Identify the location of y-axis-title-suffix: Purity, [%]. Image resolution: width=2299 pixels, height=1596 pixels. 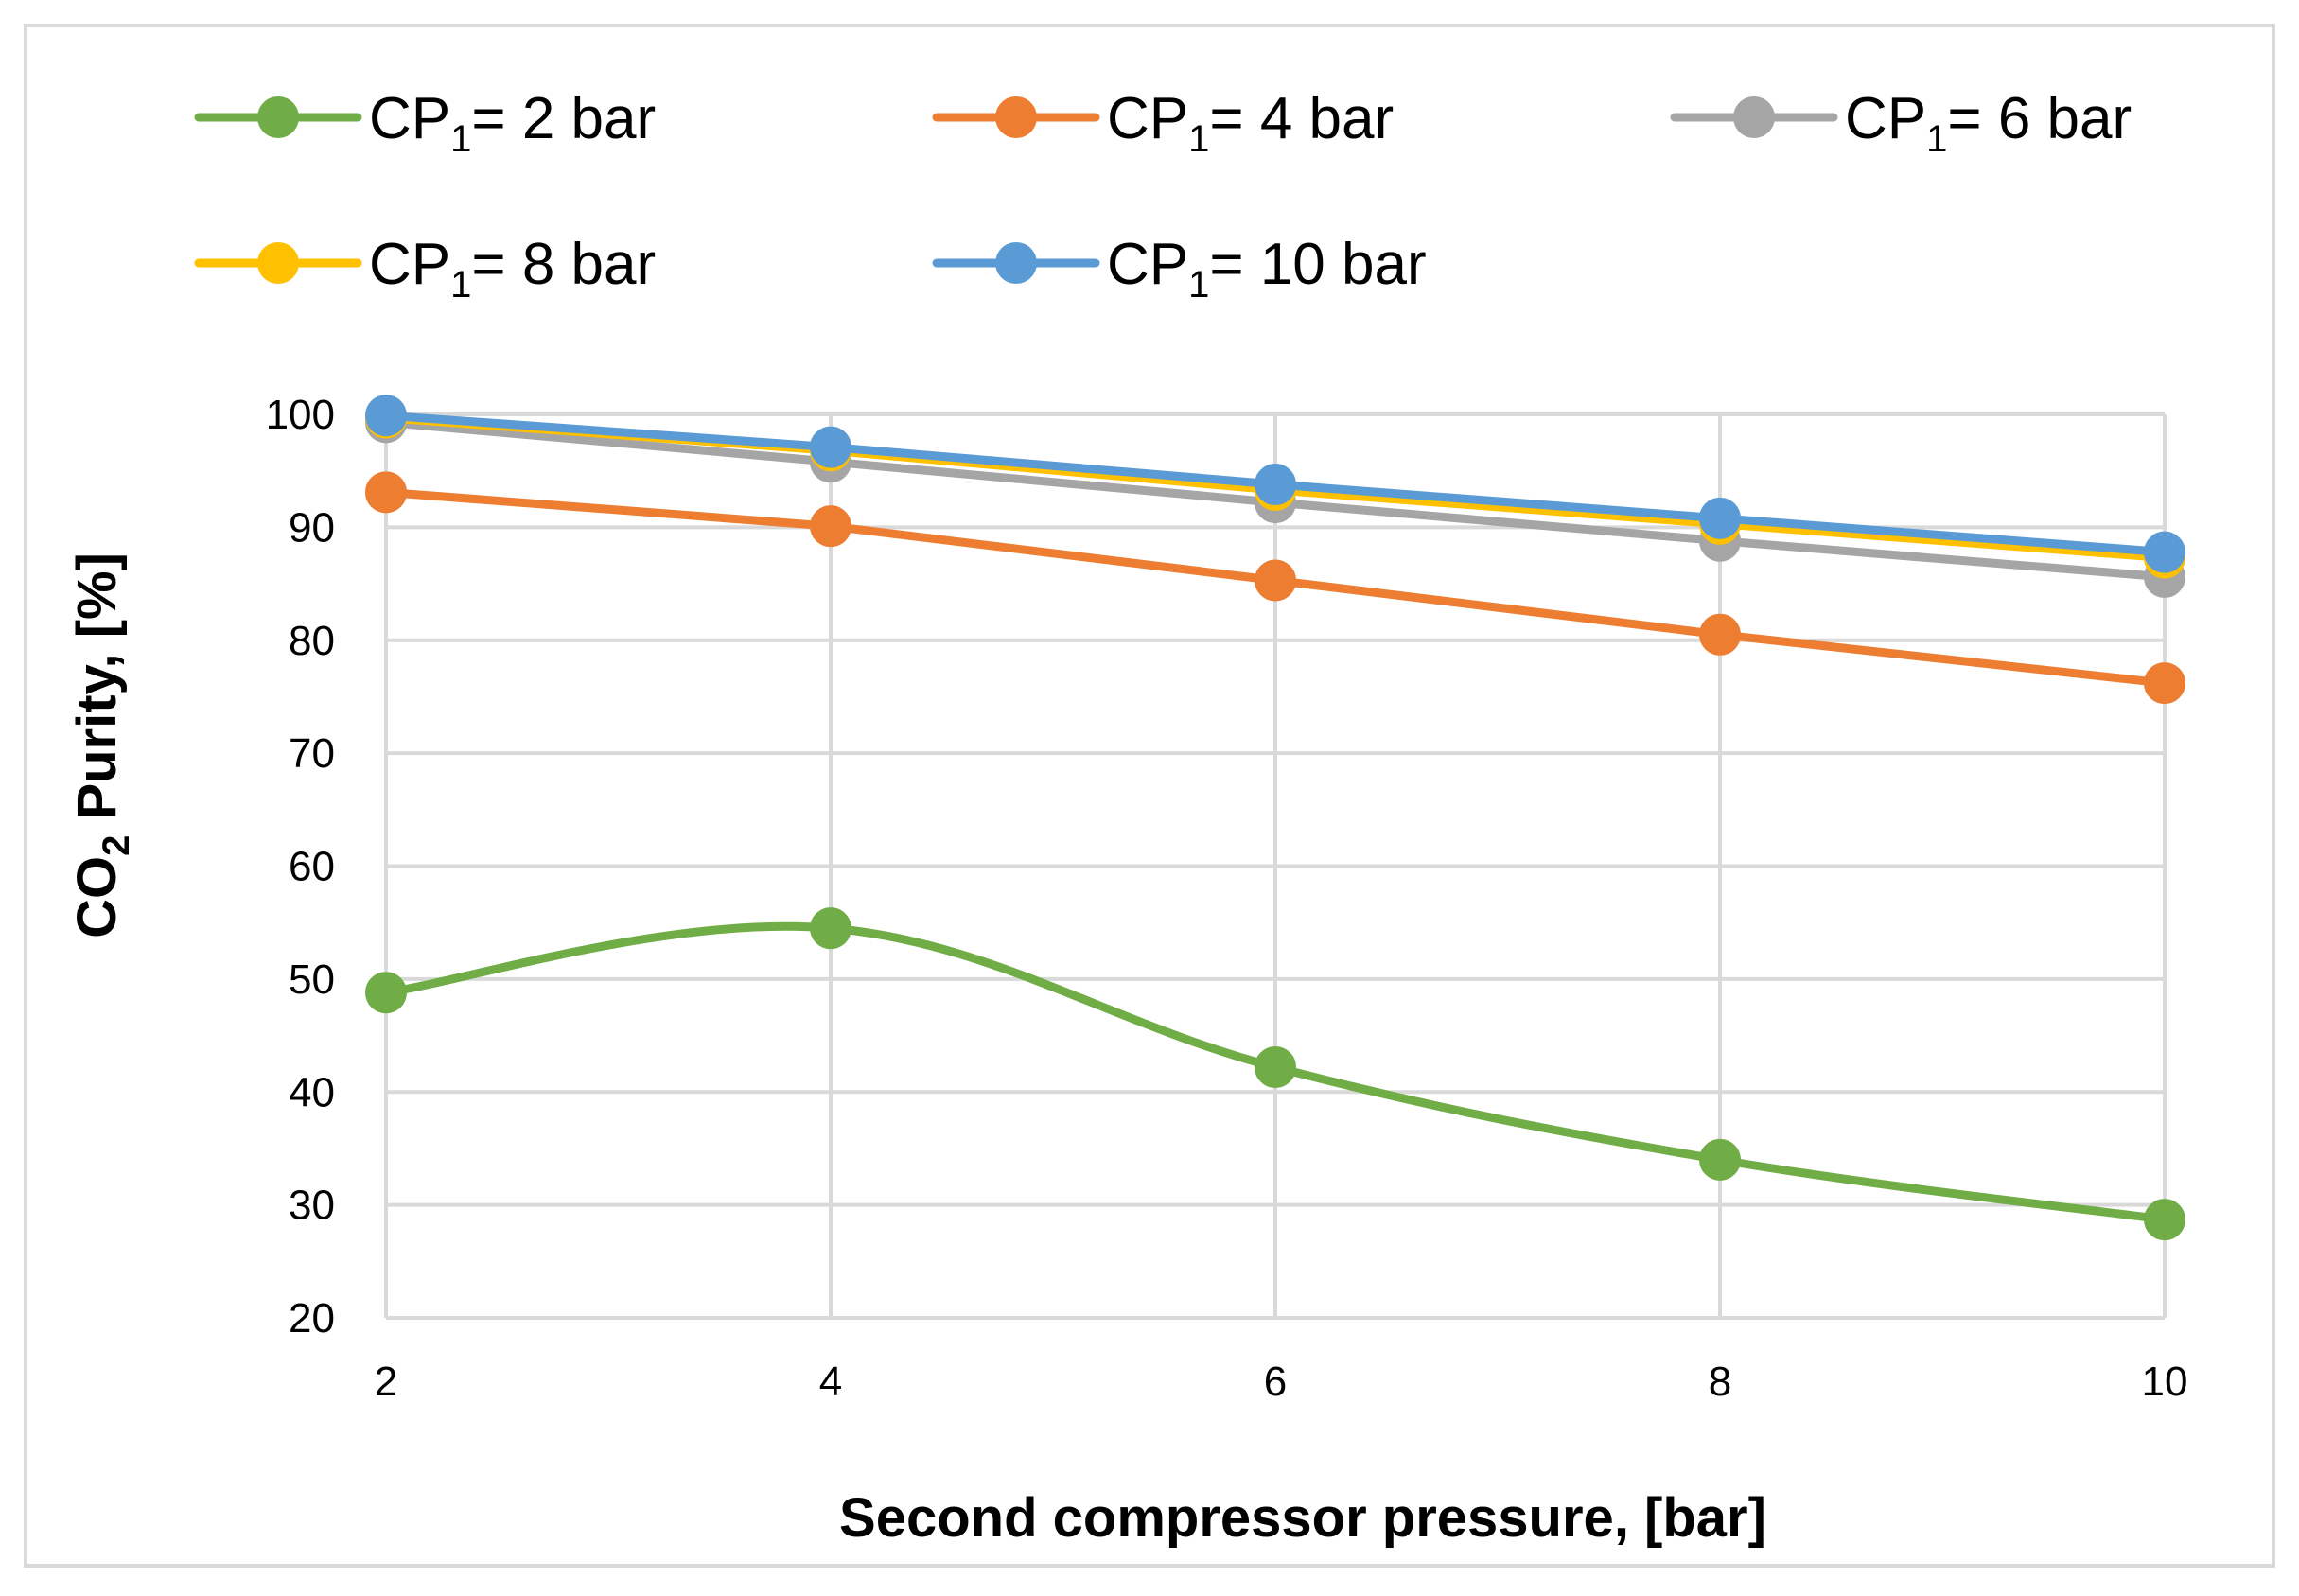
(97, 693).